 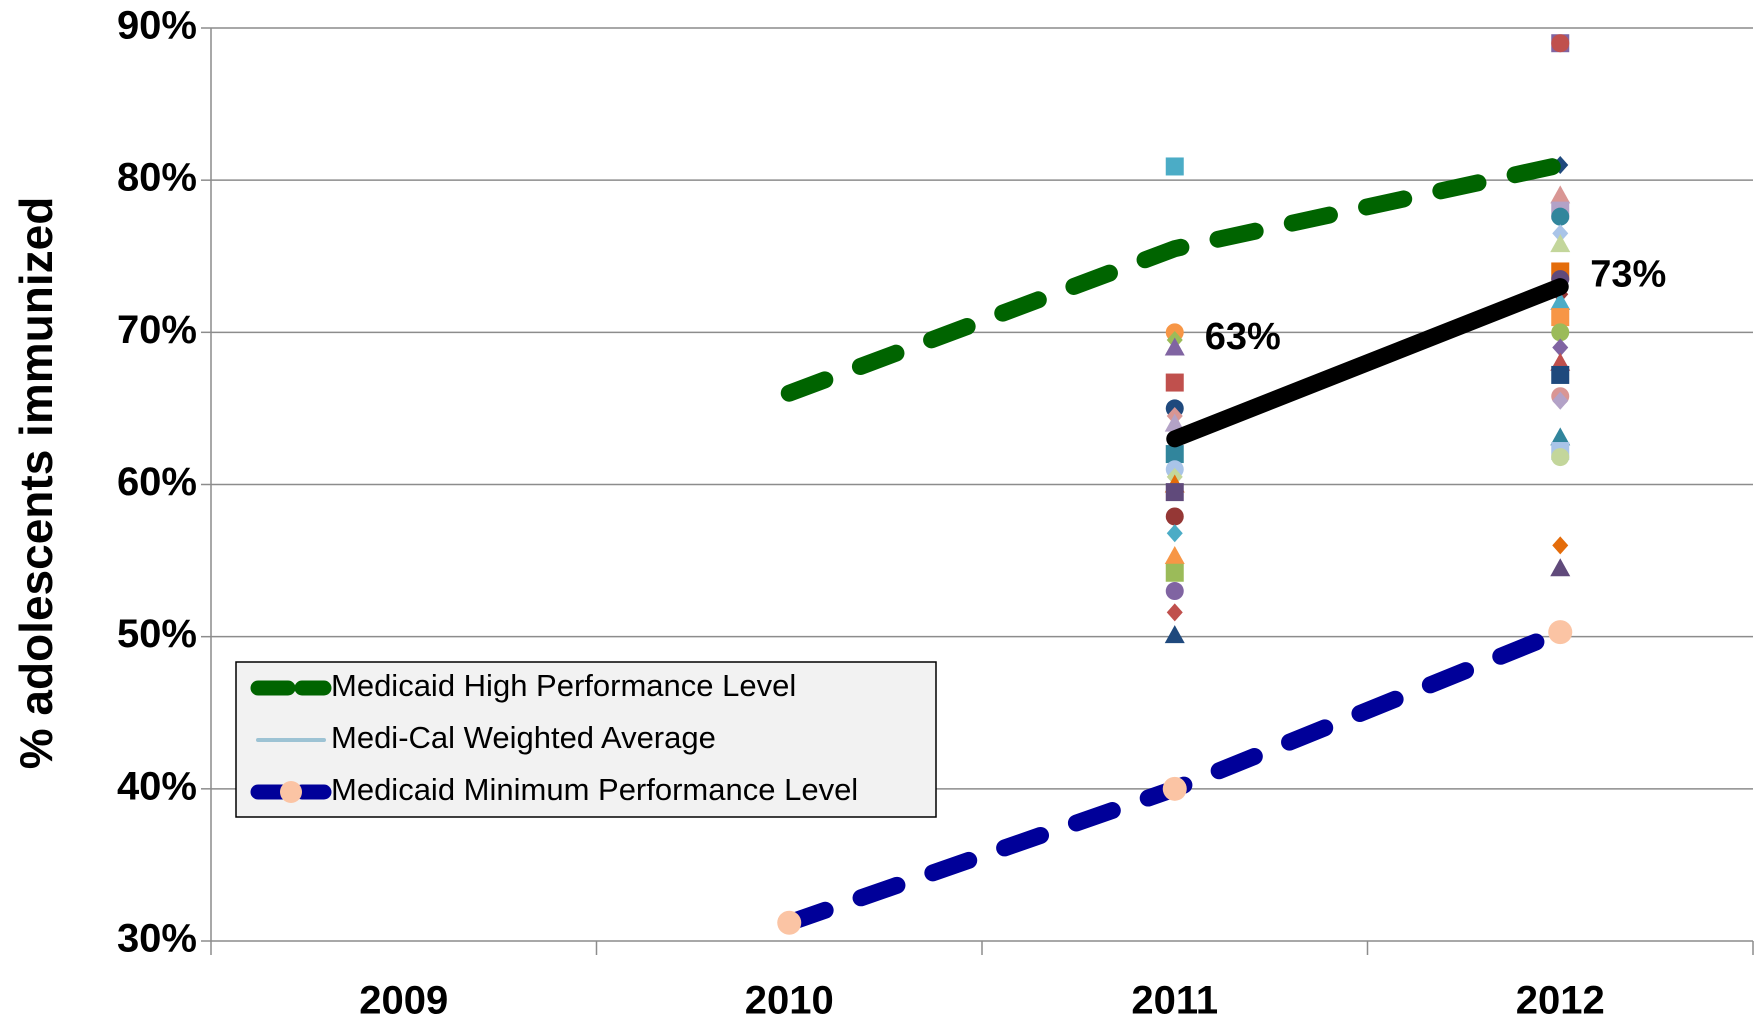 I want to click on x-tick-label: 2011, so click(x=1174, y=1000).